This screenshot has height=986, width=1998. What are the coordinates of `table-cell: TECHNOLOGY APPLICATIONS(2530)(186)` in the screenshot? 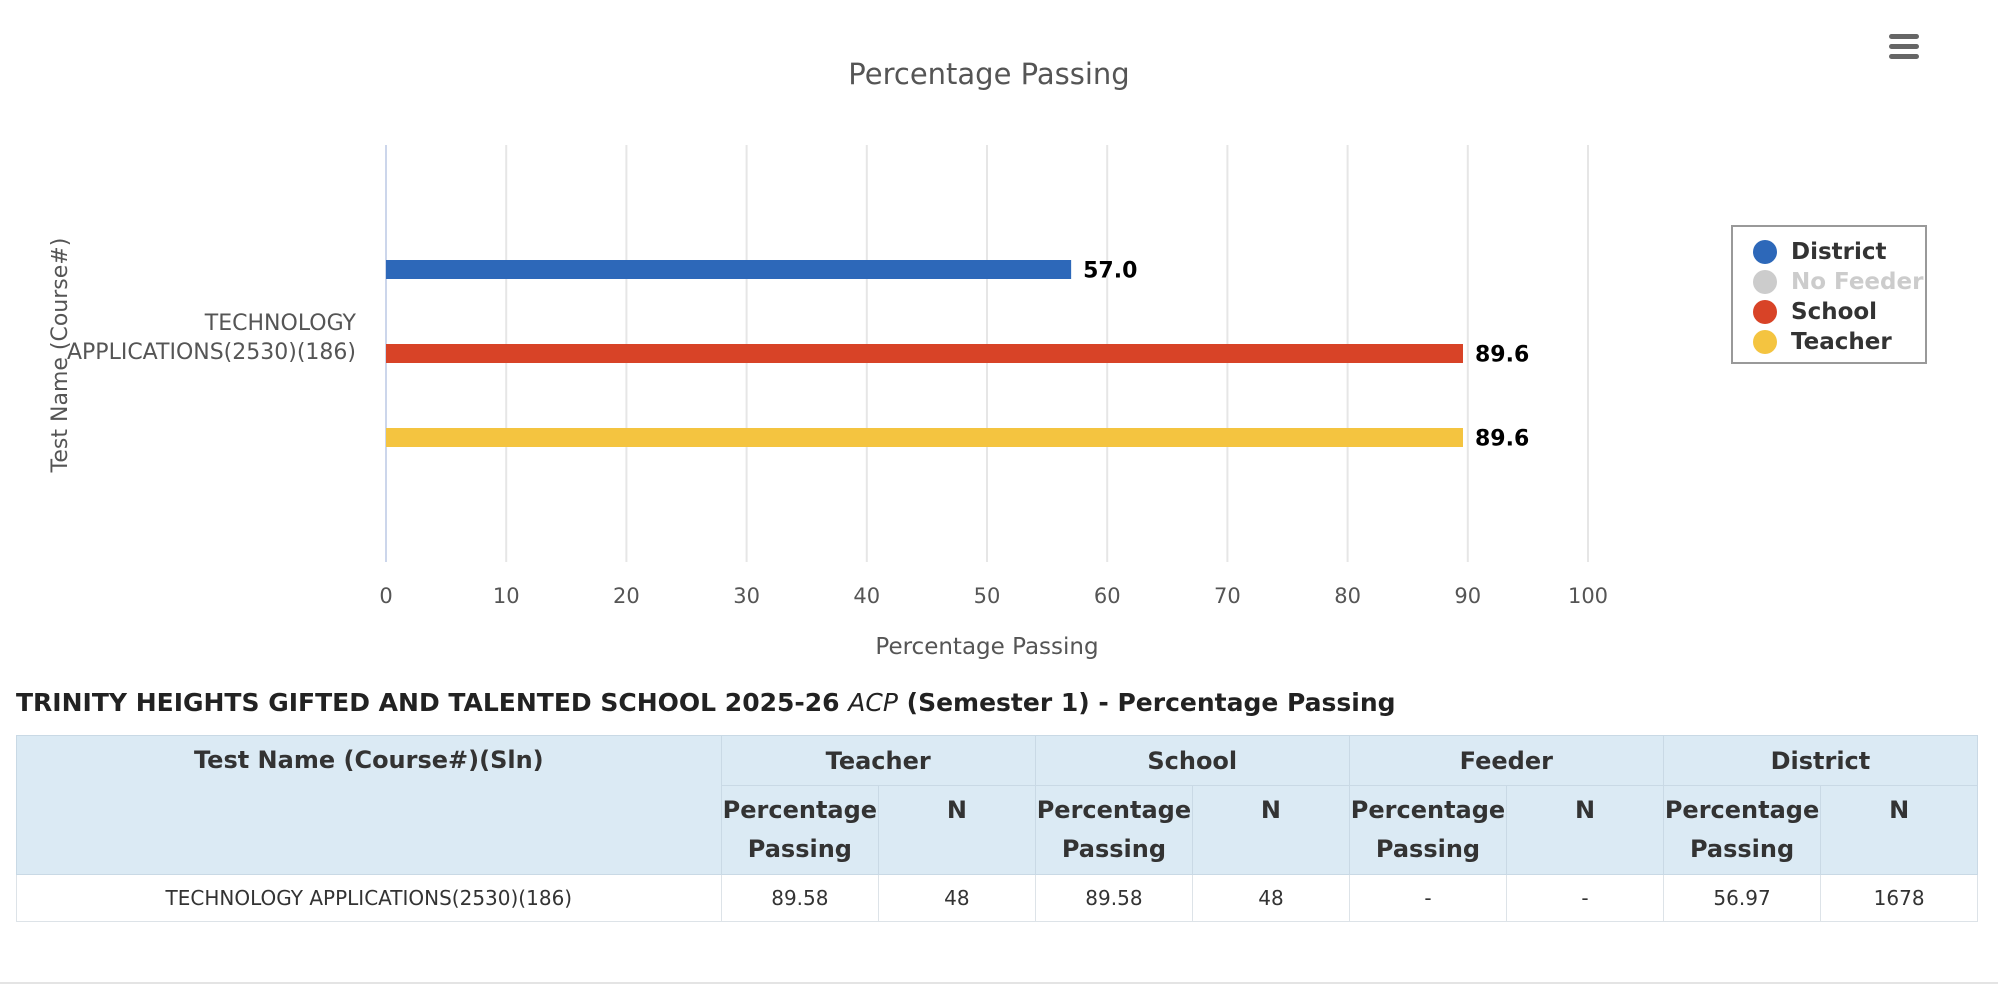 It's located at (369, 898).